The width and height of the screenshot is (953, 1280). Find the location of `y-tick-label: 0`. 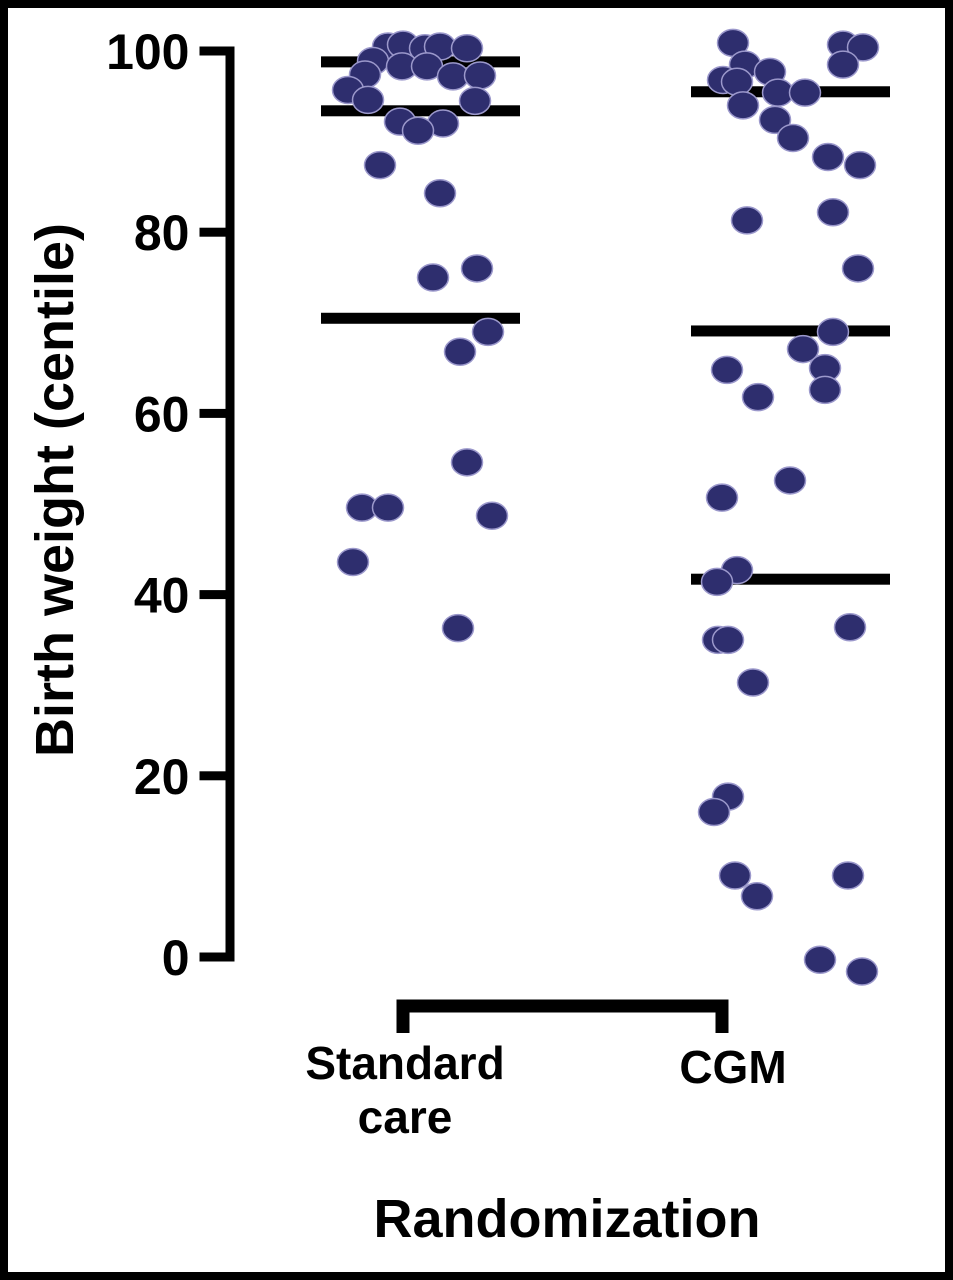

y-tick-label: 0 is located at coordinates (176, 958).